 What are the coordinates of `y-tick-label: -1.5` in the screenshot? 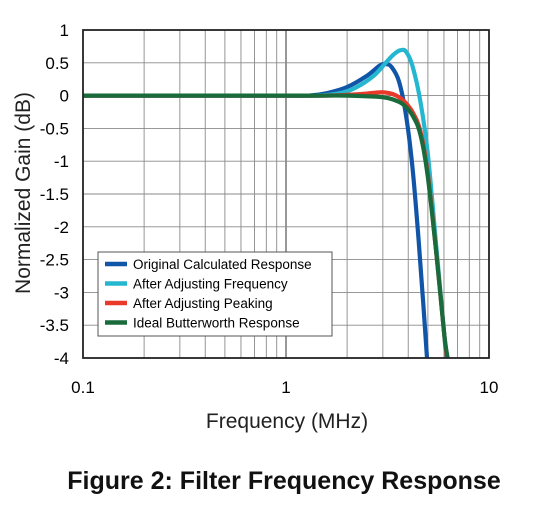 It's located at (54, 194).